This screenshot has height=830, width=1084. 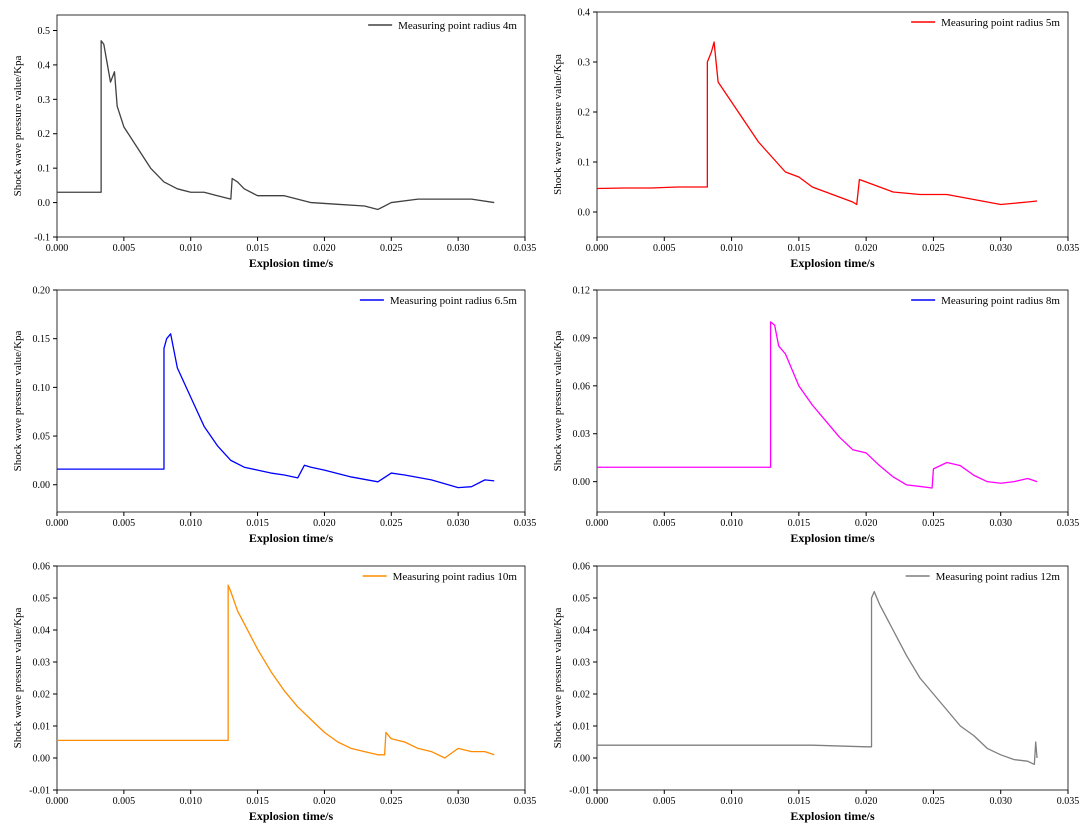 I want to click on y-tick-label: 0.0, so click(x=44, y=203).